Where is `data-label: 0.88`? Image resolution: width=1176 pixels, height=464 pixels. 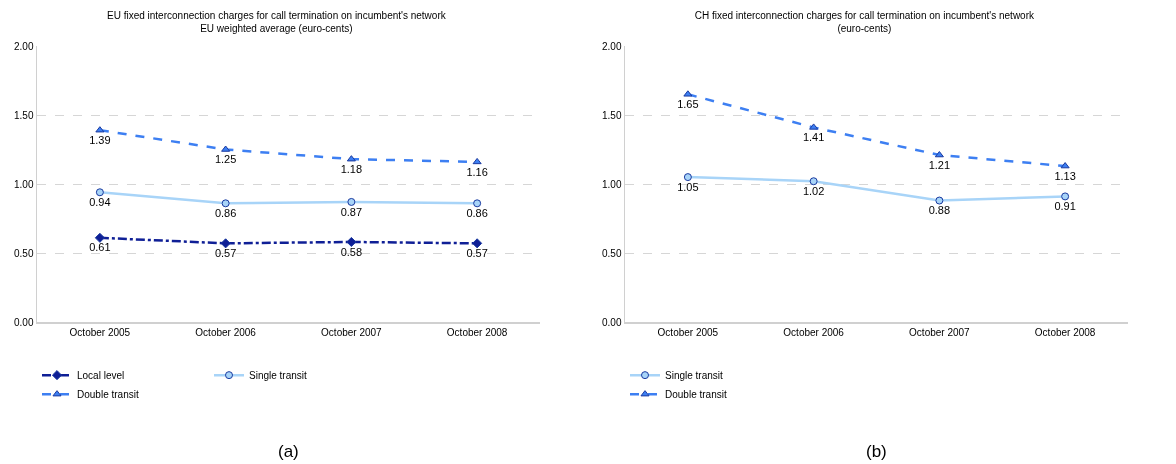
data-label: 0.88 is located at coordinates (939, 210).